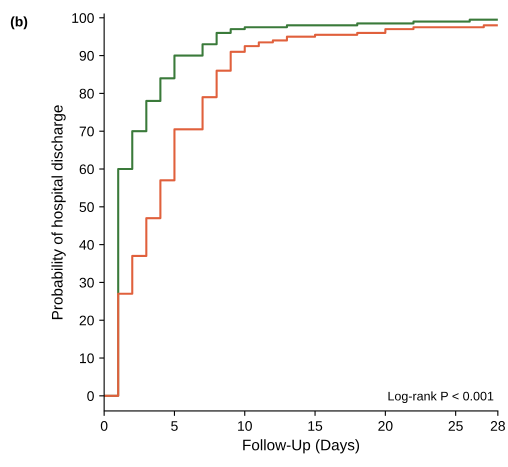 The height and width of the screenshot is (467, 508). What do you see at coordinates (497, 426) in the screenshot?
I see `x-tick-label: 28` at bounding box center [497, 426].